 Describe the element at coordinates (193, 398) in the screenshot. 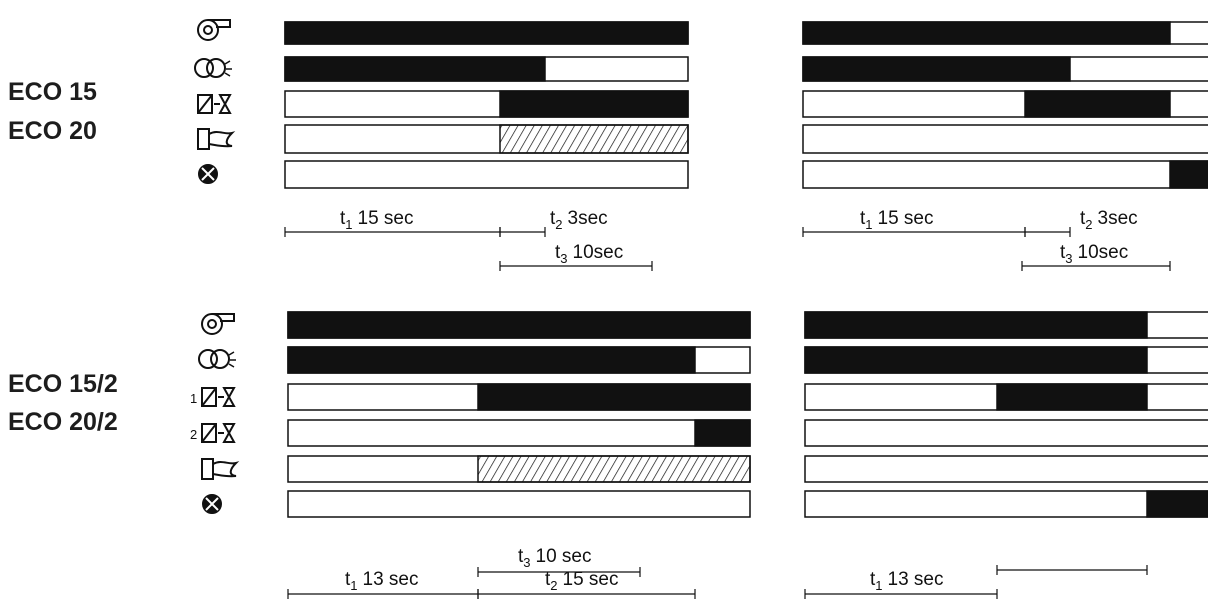

I see `valve-number: 1` at that location.